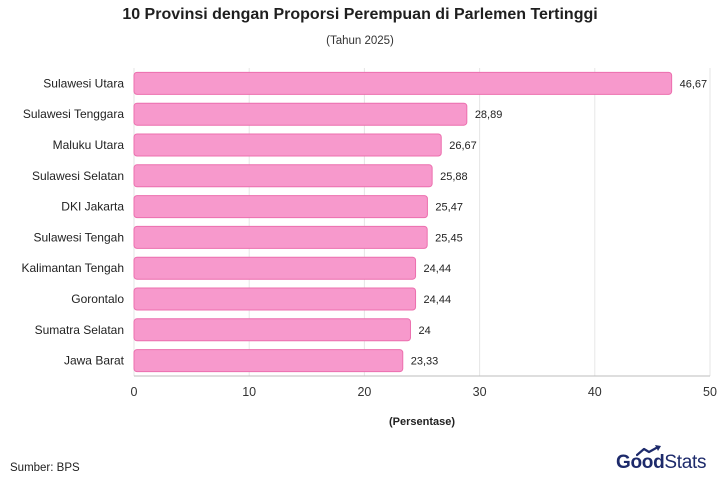  What do you see at coordinates (489, 115) in the screenshot?
I see `value-label: 28,89` at bounding box center [489, 115].